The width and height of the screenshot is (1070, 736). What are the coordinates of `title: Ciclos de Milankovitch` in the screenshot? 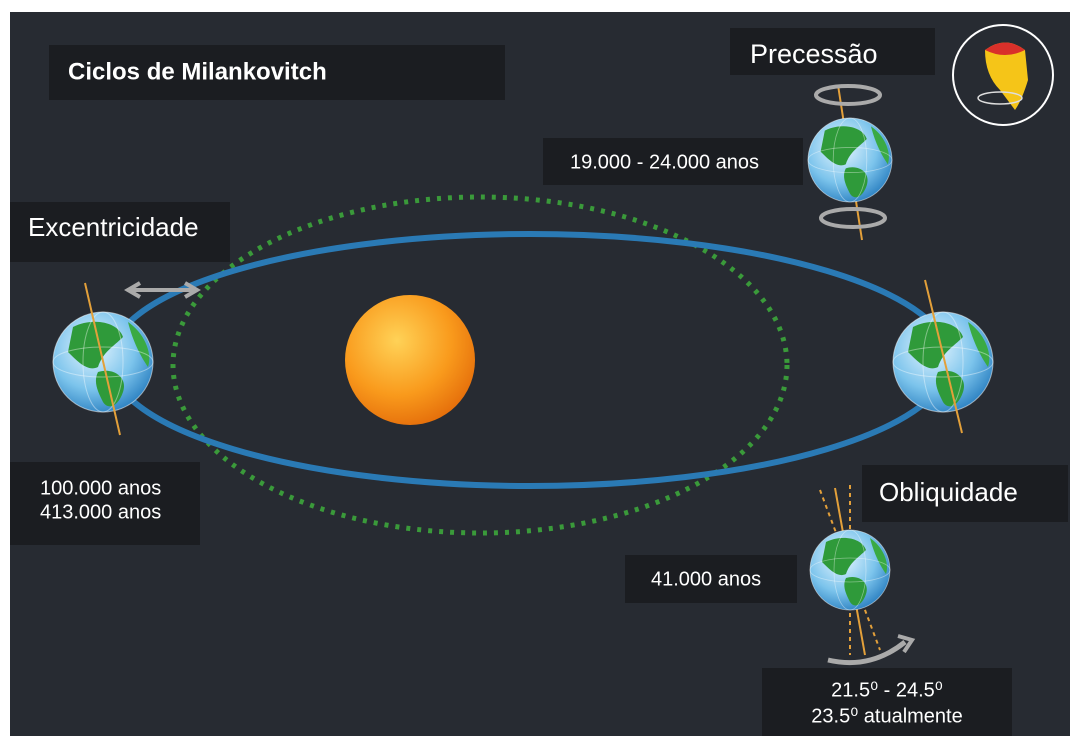 It's located at (197, 71).